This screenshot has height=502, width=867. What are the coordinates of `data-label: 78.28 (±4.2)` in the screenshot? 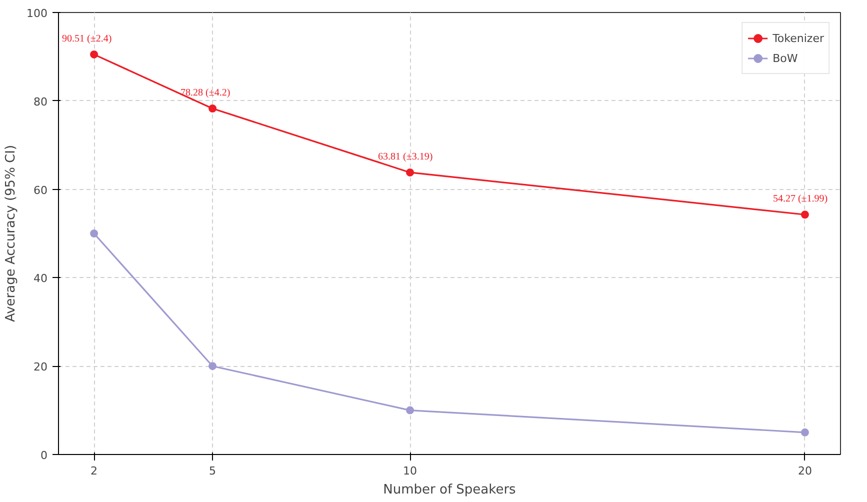 It's located at (205, 93).